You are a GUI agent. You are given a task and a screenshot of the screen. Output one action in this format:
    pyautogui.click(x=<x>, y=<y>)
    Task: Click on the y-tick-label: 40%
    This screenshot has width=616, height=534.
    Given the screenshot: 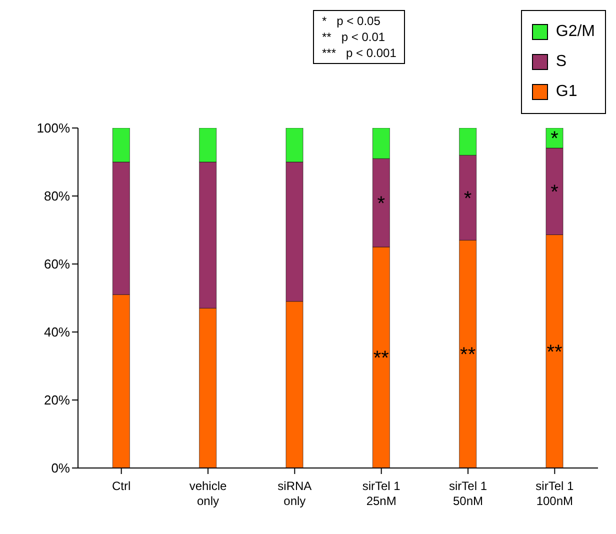 What is the action you would take?
    pyautogui.click(x=57, y=332)
    